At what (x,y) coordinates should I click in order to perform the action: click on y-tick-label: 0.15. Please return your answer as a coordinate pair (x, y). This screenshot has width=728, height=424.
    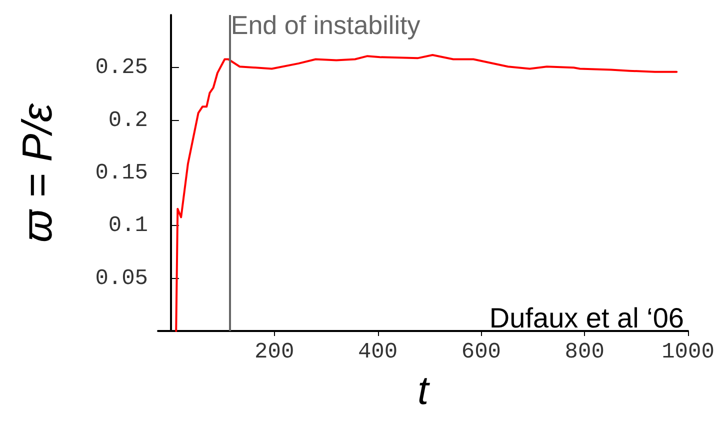
    Looking at the image, I should click on (121, 173).